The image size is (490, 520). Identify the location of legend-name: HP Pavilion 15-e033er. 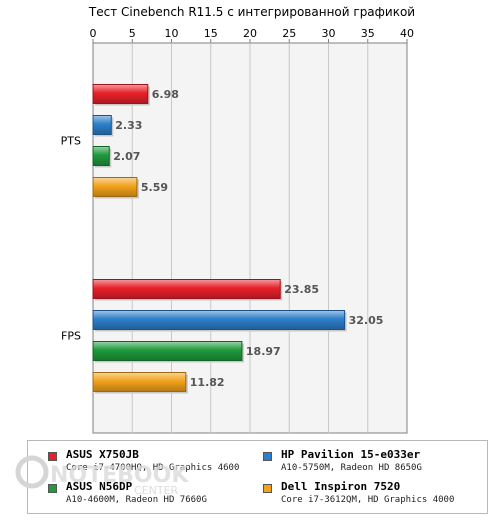
(351, 454).